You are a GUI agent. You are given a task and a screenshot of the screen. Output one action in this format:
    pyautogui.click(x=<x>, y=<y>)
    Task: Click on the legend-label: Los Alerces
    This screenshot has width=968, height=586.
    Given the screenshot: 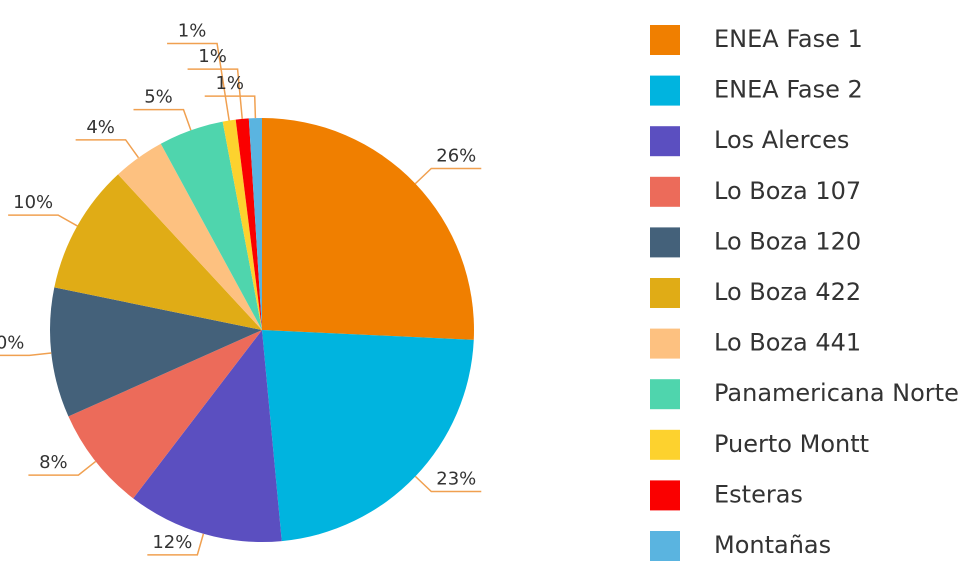 What is the action you would take?
    pyautogui.click(x=781, y=140)
    